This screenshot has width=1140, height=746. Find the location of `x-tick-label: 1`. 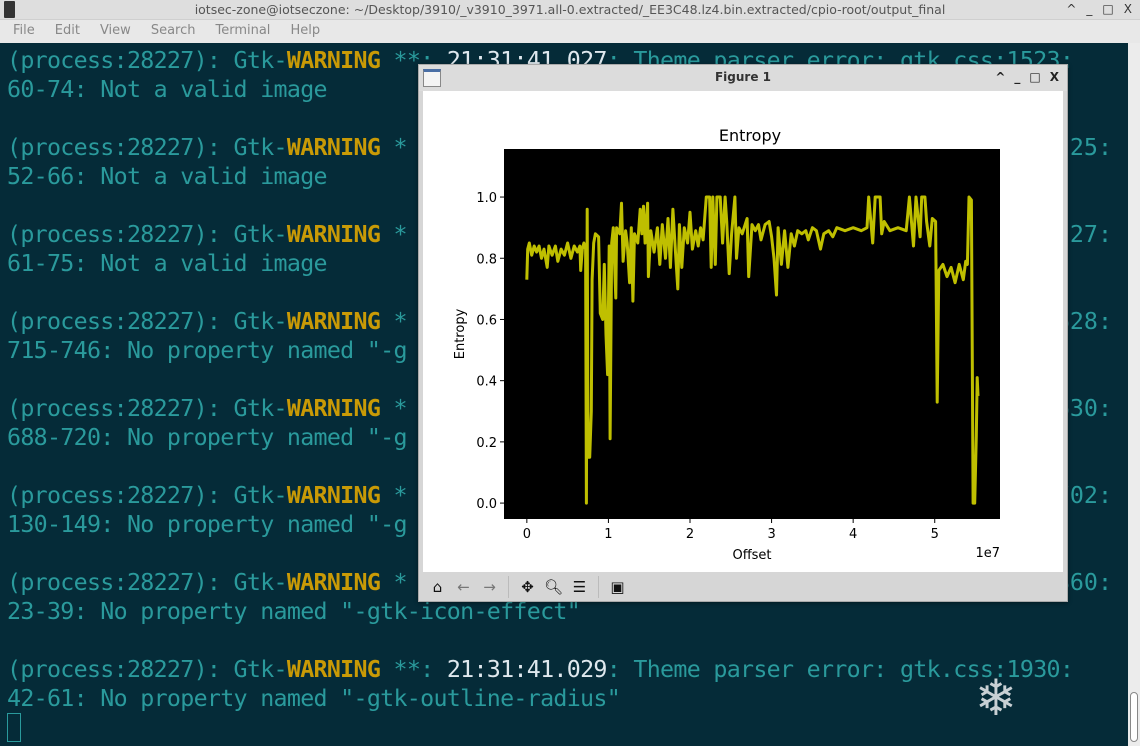

x-tick-label: 1 is located at coordinates (608, 534).